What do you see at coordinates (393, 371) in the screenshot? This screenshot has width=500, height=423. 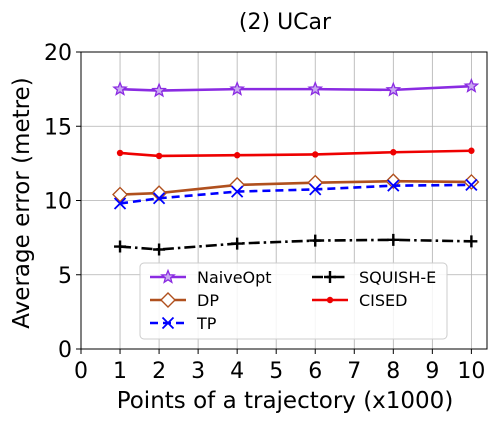 I see `x-tick-label: 8` at bounding box center [393, 371].